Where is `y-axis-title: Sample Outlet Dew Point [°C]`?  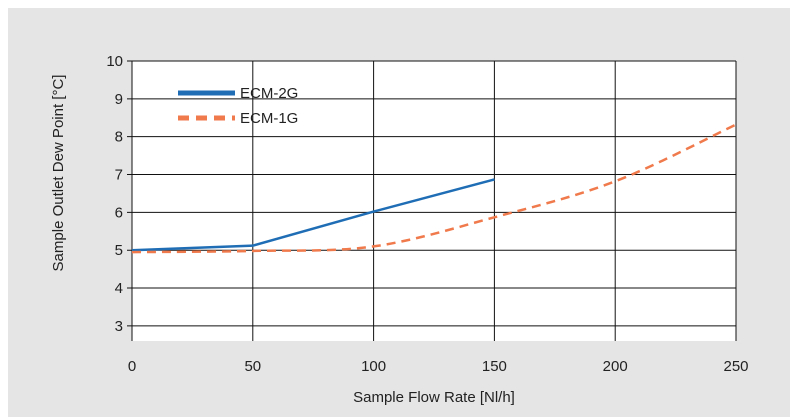 y-axis-title: Sample Outlet Dew Point [°C] is located at coordinates (58, 173).